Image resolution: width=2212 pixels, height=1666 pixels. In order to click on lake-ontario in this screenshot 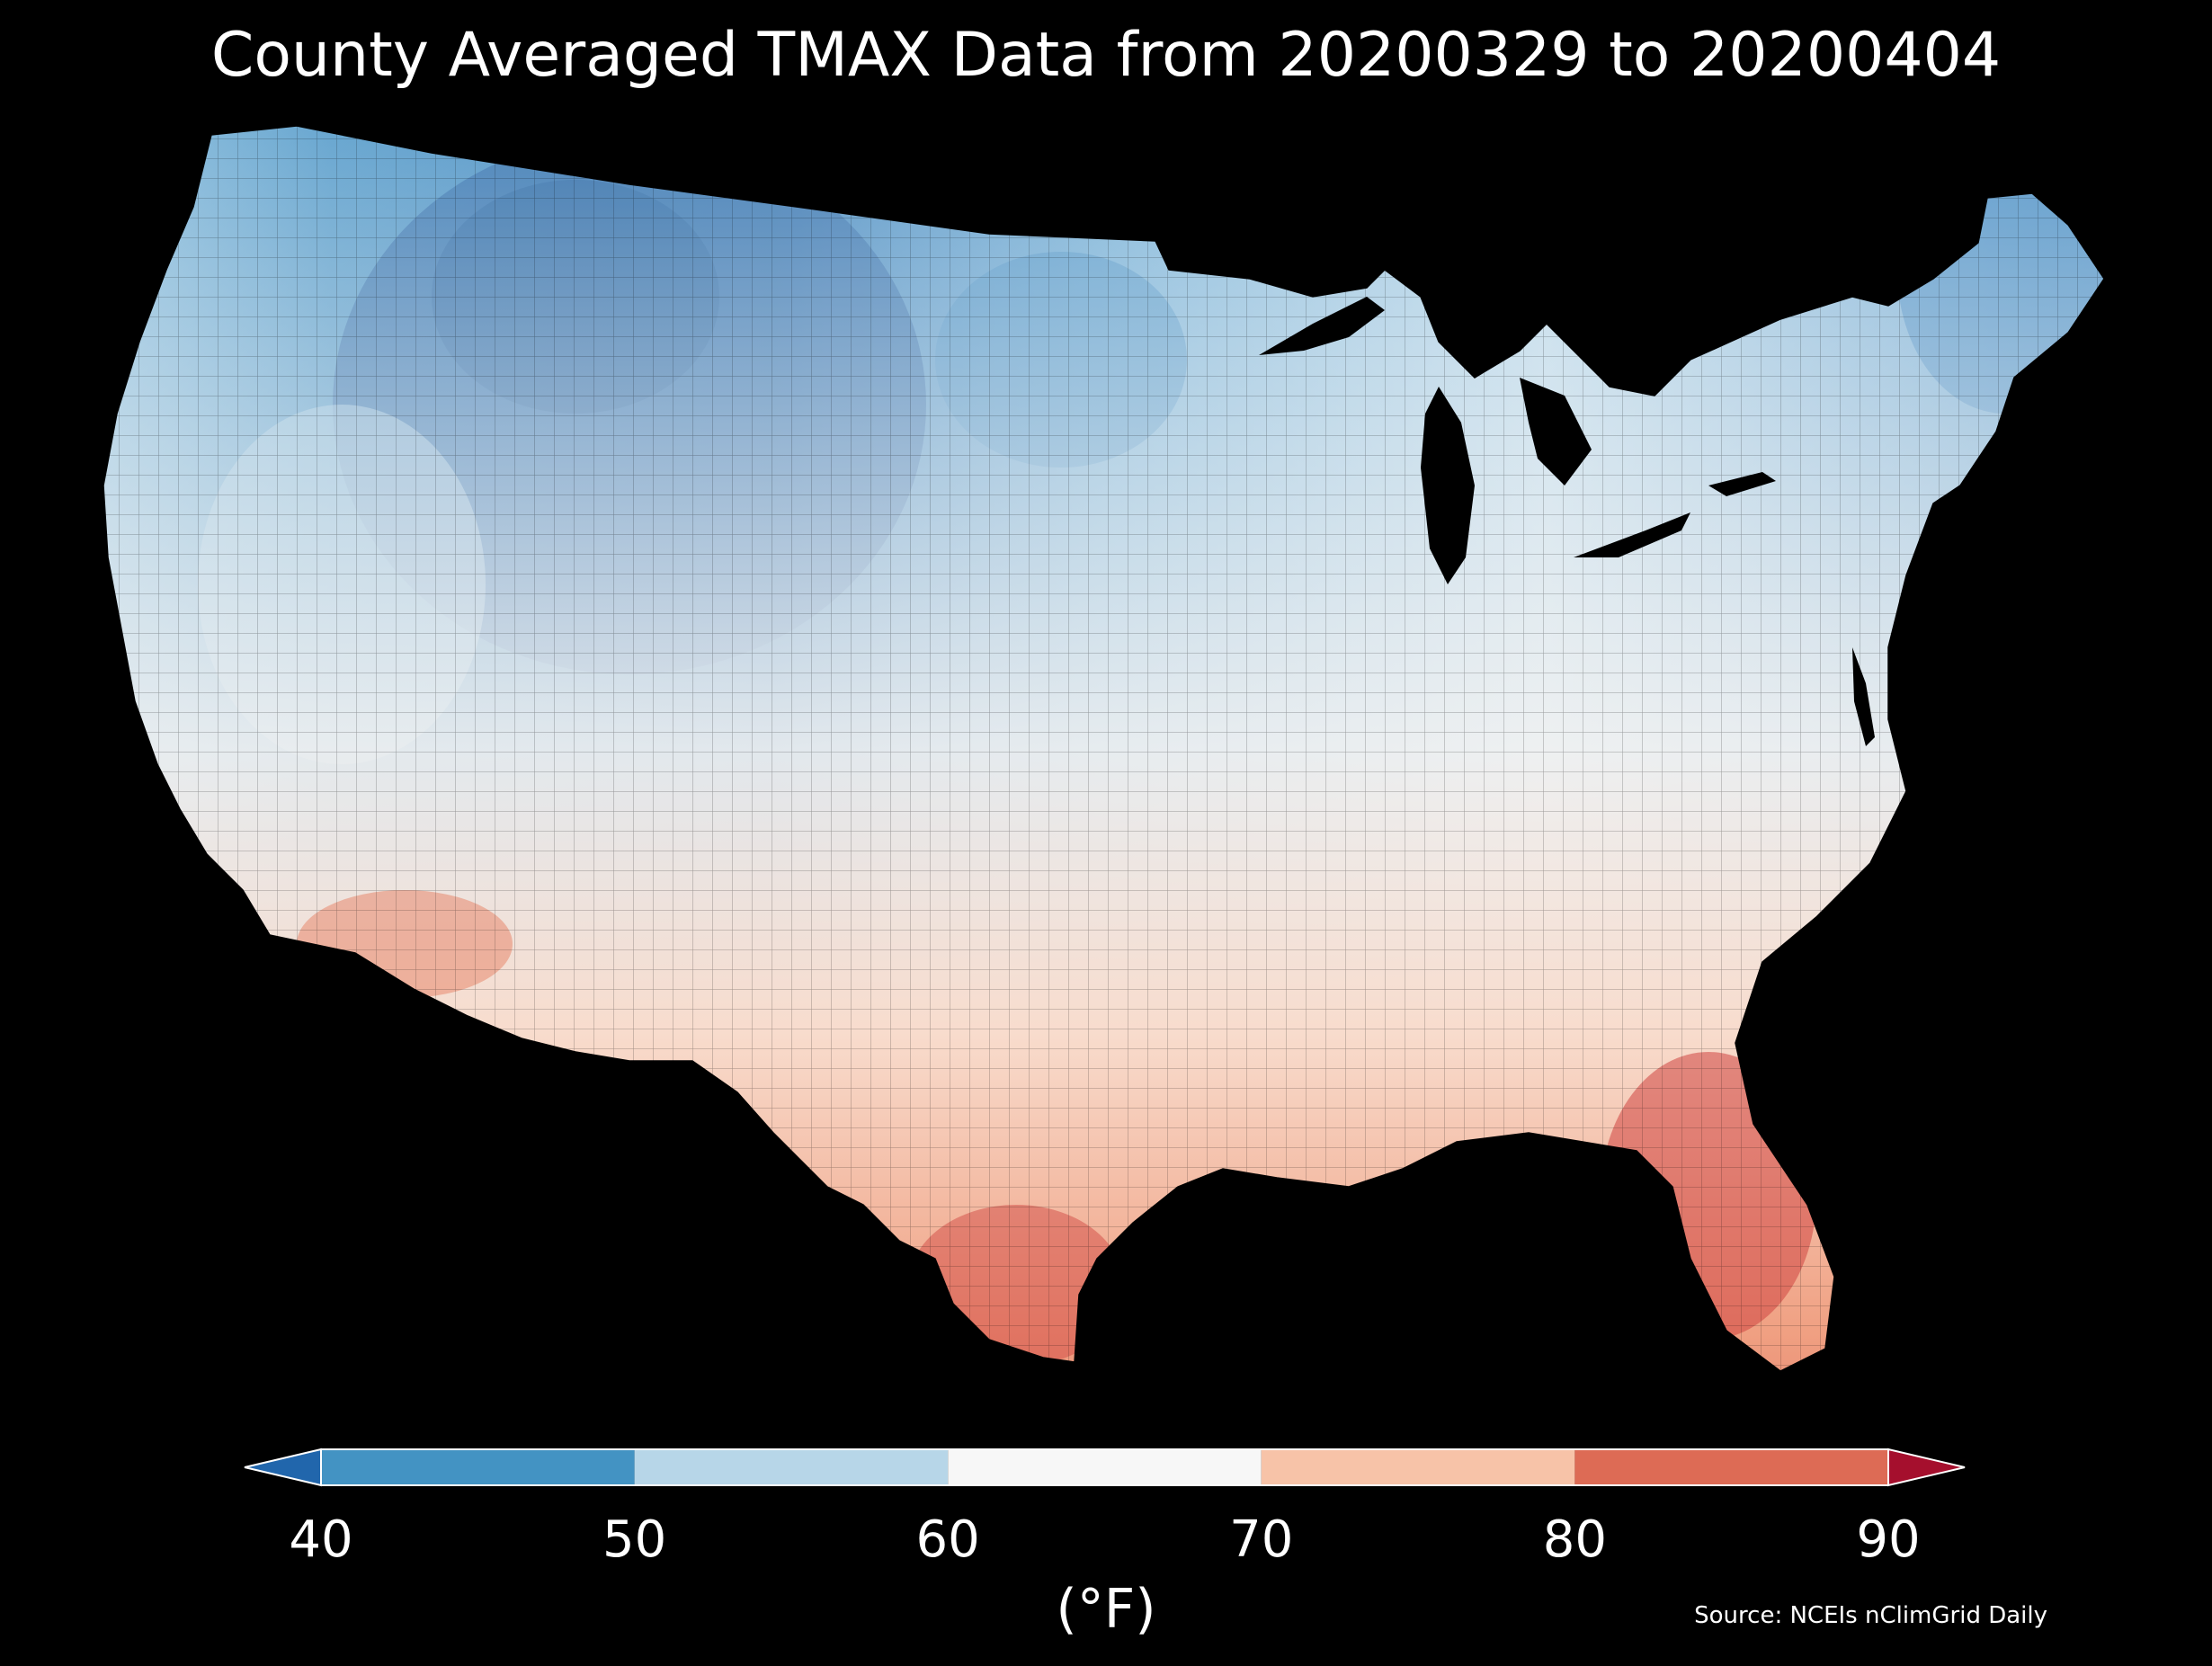, I will do `click(1742, 484)`.